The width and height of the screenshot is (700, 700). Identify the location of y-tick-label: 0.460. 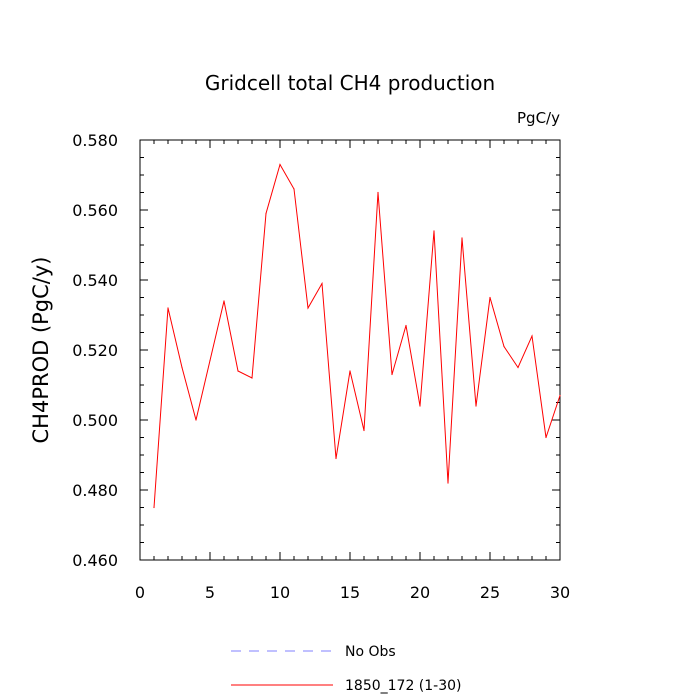
(95, 560).